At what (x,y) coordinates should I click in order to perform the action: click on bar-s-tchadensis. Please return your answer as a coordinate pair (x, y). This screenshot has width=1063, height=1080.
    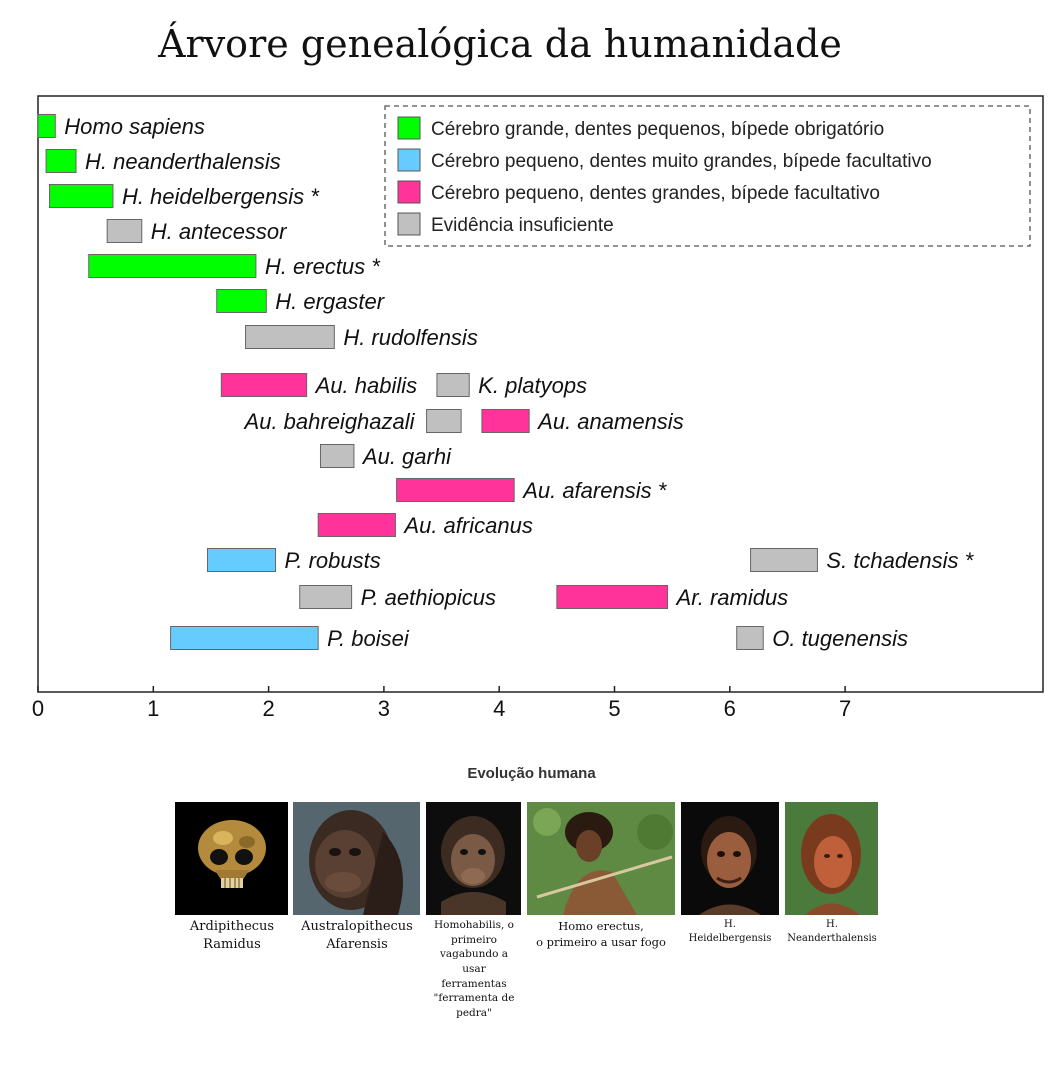
    Looking at the image, I should click on (784, 560).